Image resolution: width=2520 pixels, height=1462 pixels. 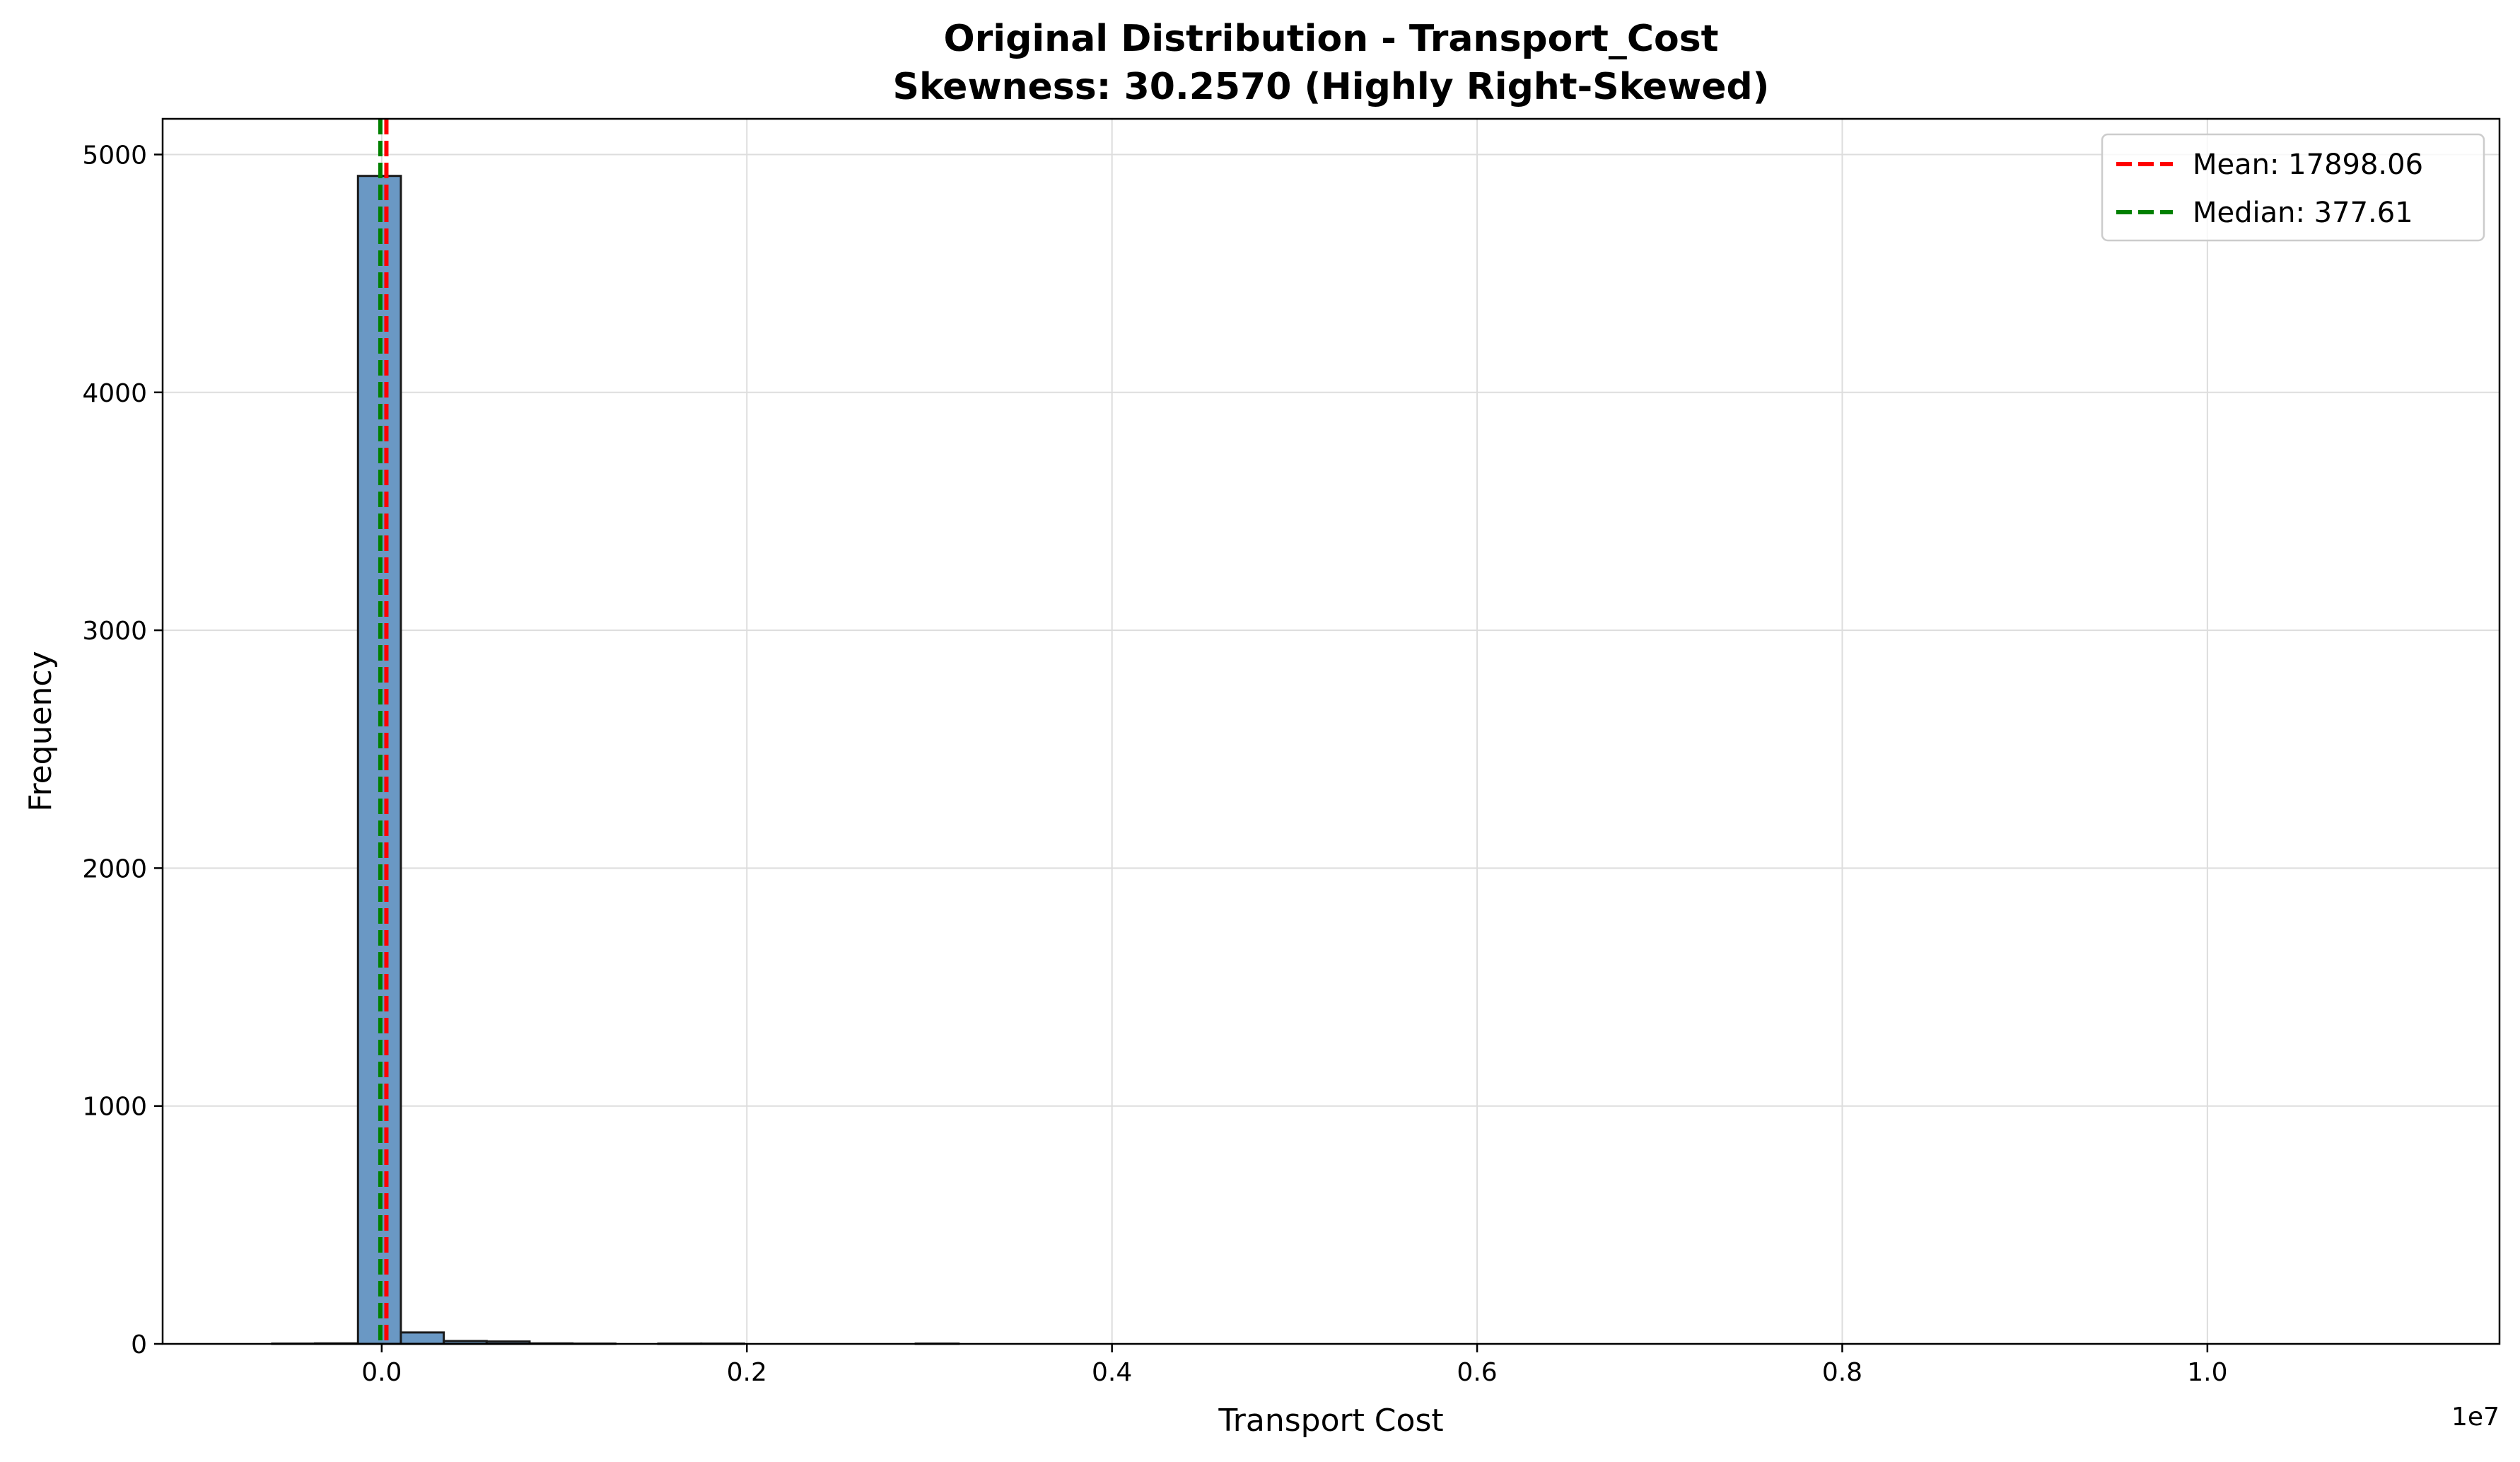 What do you see at coordinates (2475, 1417) in the screenshot?
I see `x-axis-offset-label: 1e7` at bounding box center [2475, 1417].